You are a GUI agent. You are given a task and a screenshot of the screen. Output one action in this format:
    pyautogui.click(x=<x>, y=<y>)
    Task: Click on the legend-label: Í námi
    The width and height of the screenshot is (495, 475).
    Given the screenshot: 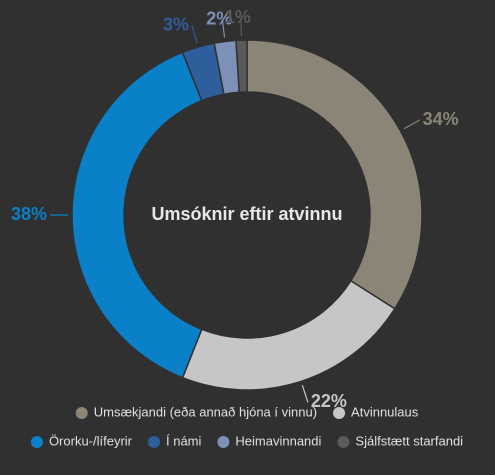 What is the action you would take?
    pyautogui.click(x=184, y=440)
    